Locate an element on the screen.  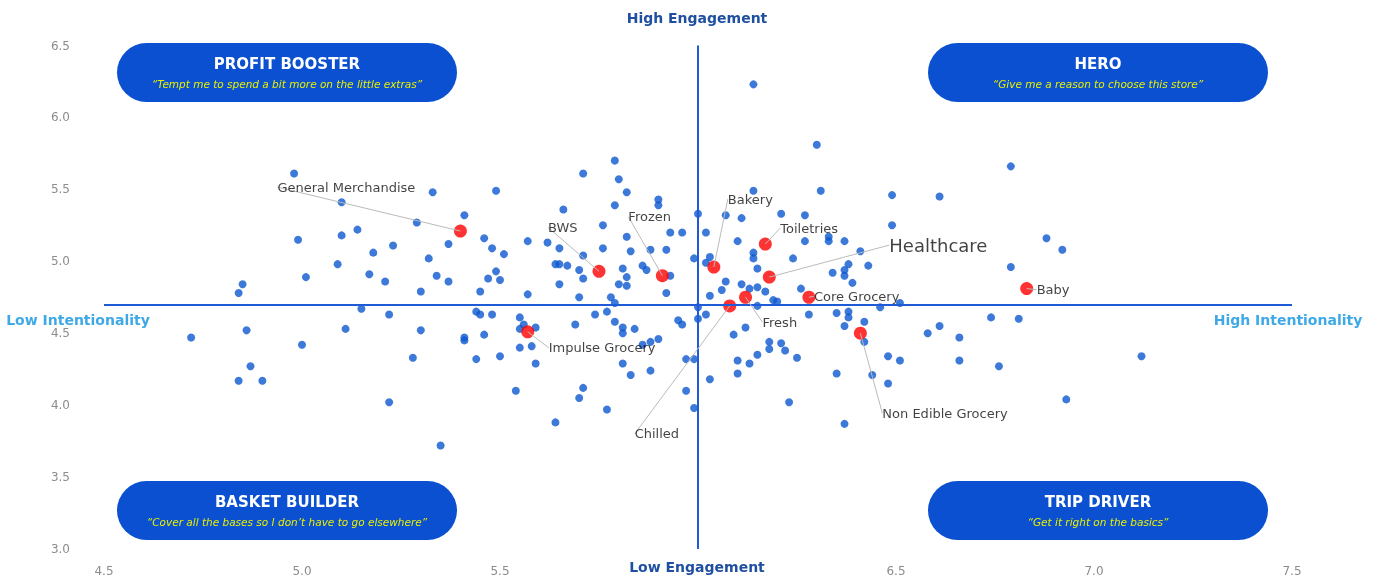
label-badge: PROFIT BOOSTER “Tempt me to spend a bit more on the little extras” is located at coordinates (287, 72).